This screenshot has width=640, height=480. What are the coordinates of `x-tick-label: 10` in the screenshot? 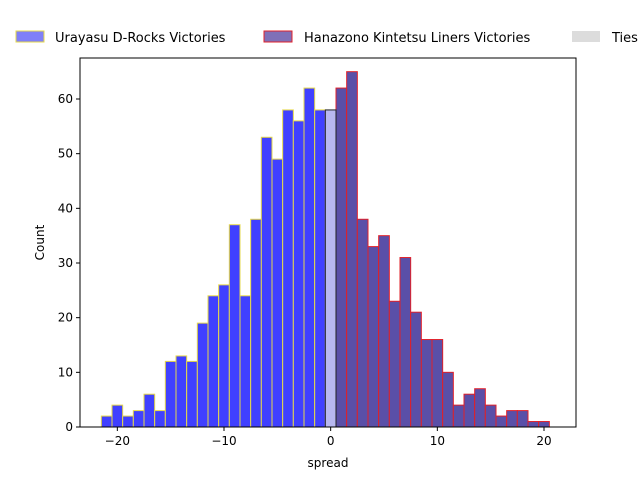 It's located at (437, 441).